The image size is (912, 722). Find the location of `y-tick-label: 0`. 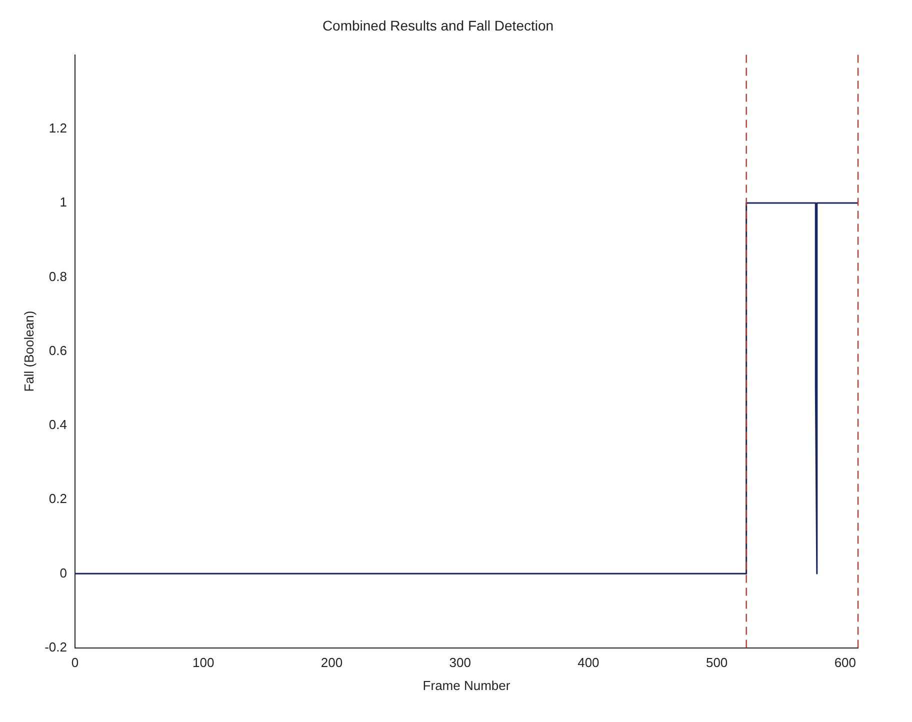

y-tick-label: 0 is located at coordinates (63, 572).